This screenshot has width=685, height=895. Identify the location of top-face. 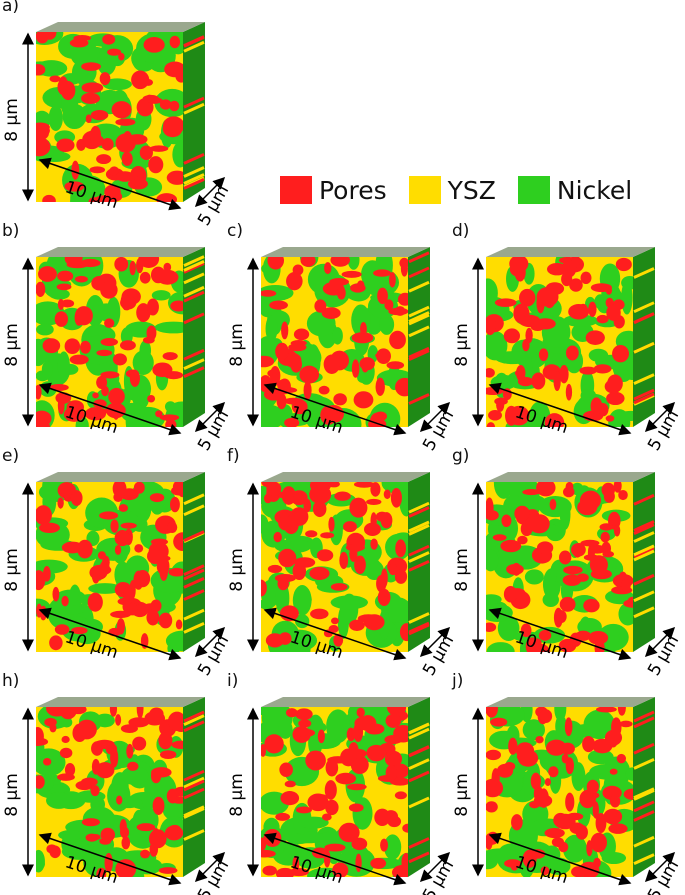
(345, 702).